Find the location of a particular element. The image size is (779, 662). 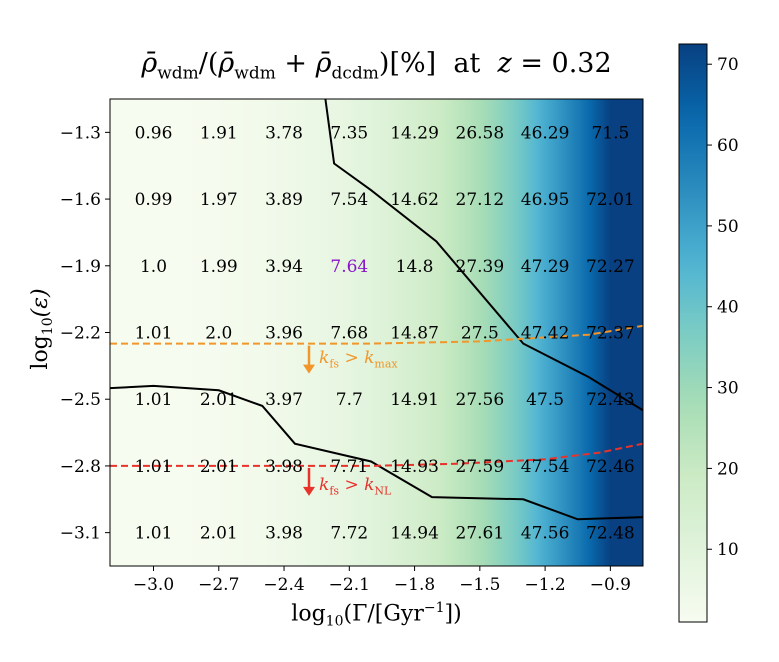

heatmap-cell-label: 14.87 is located at coordinates (414, 334).